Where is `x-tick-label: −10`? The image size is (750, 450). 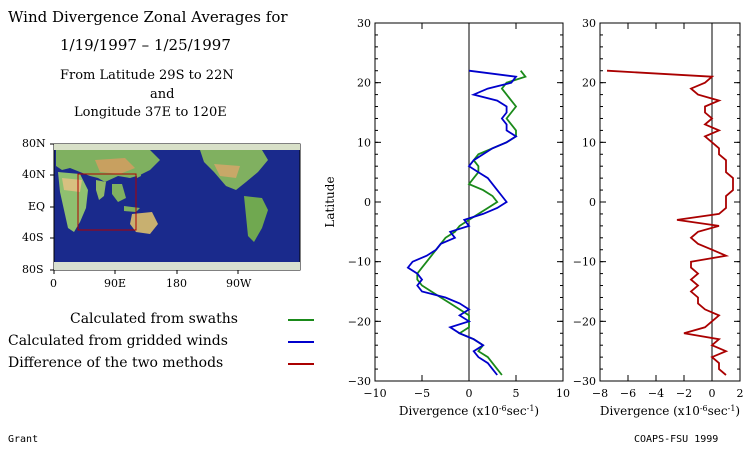
x-tick-label: −10 is located at coordinates (374, 393).